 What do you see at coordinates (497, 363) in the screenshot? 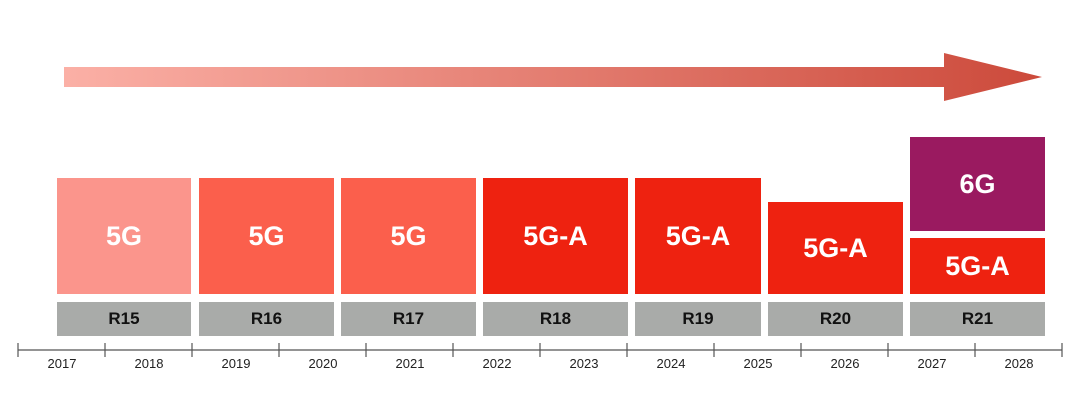
I see `year-label-2022: 2022` at bounding box center [497, 363].